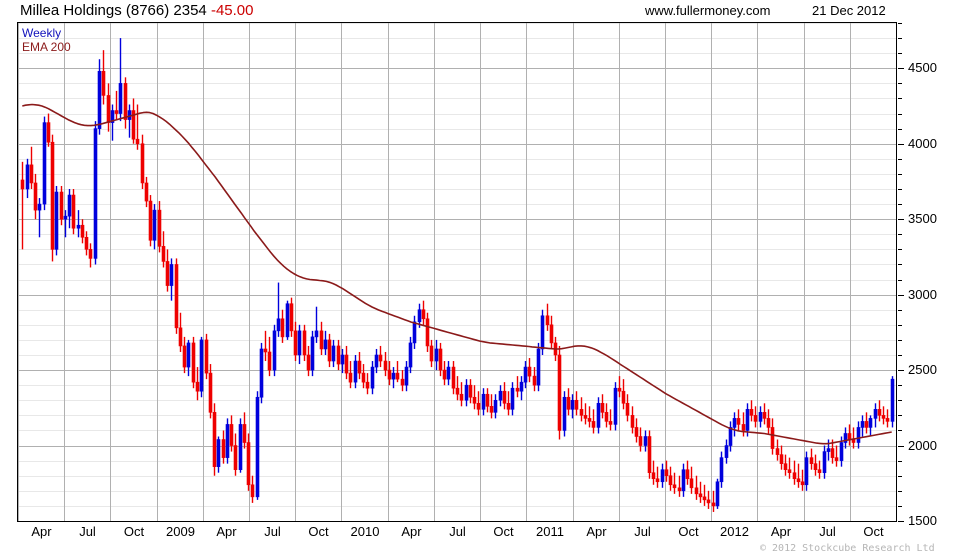 This screenshot has height=560, width=980. Describe the element at coordinates (922, 68) in the screenshot. I see `y-axis-label: 4500` at that location.